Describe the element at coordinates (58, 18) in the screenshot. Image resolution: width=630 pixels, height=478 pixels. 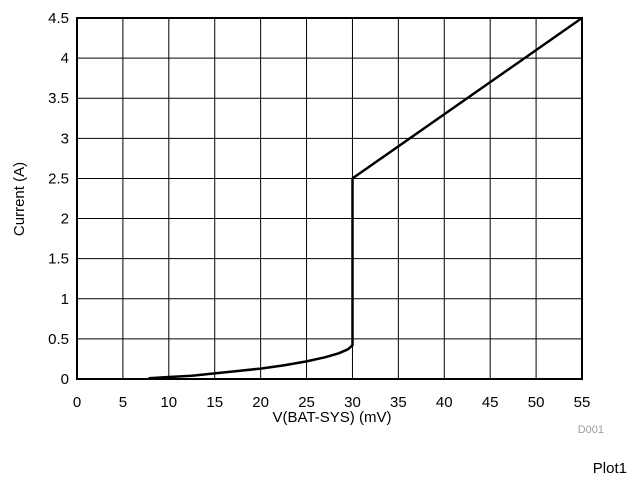
I see `y-tick-label: 4.5` at that location.